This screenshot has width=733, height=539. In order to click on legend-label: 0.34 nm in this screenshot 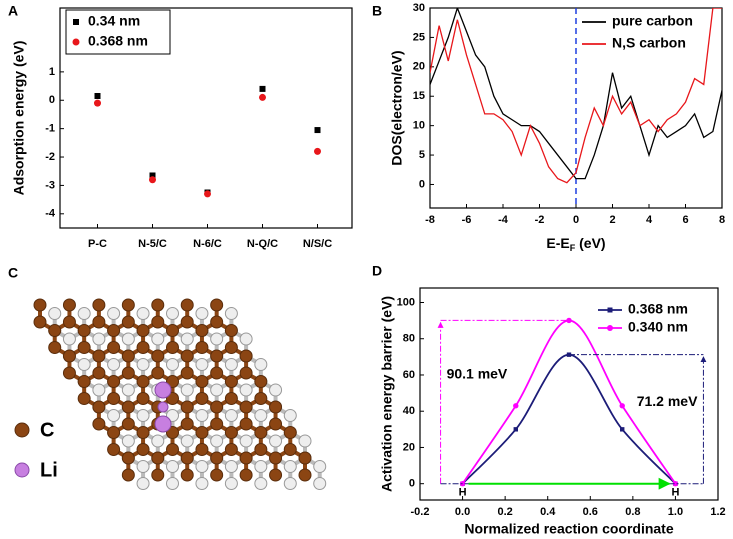, I will do `click(114, 21)`.